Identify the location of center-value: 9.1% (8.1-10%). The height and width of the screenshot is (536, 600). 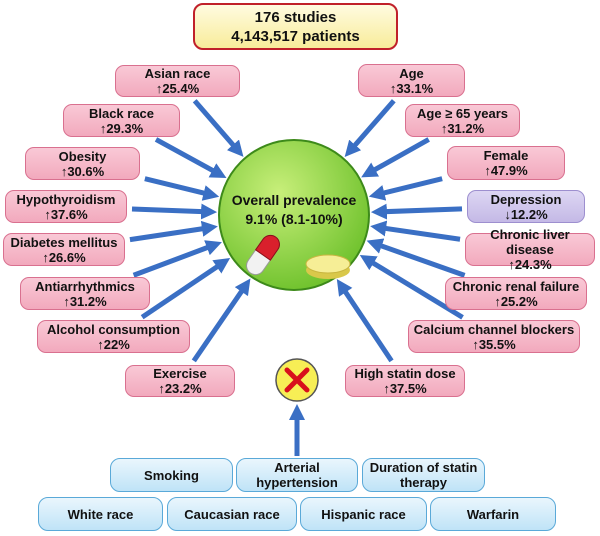
(294, 219).